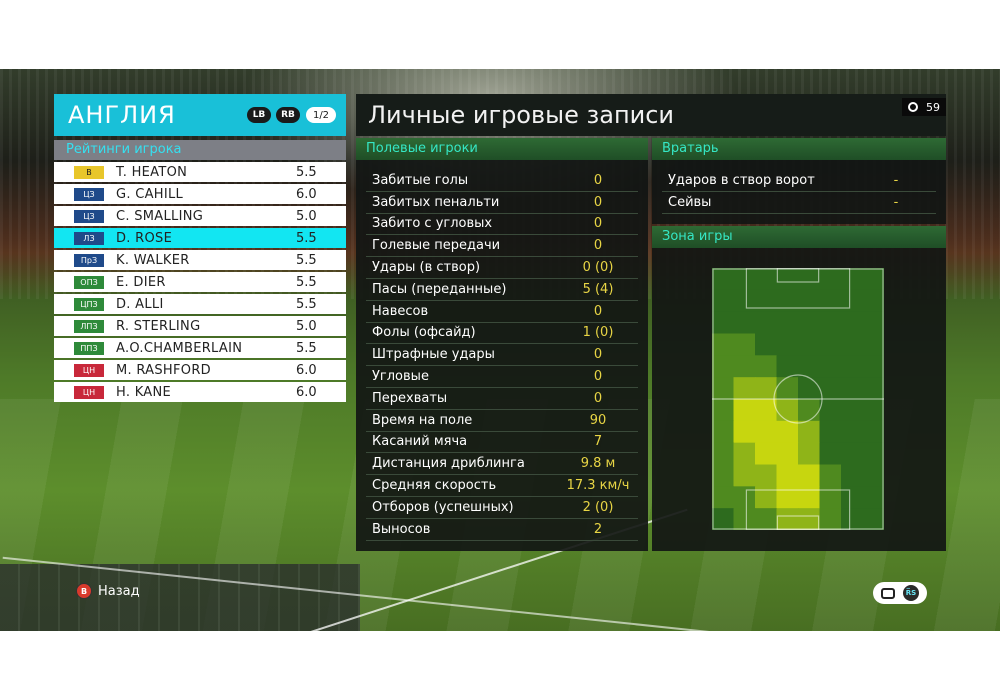  Describe the element at coordinates (741, 180) in the screenshot. I see `stat-label: Ударов в створ ворот` at that location.